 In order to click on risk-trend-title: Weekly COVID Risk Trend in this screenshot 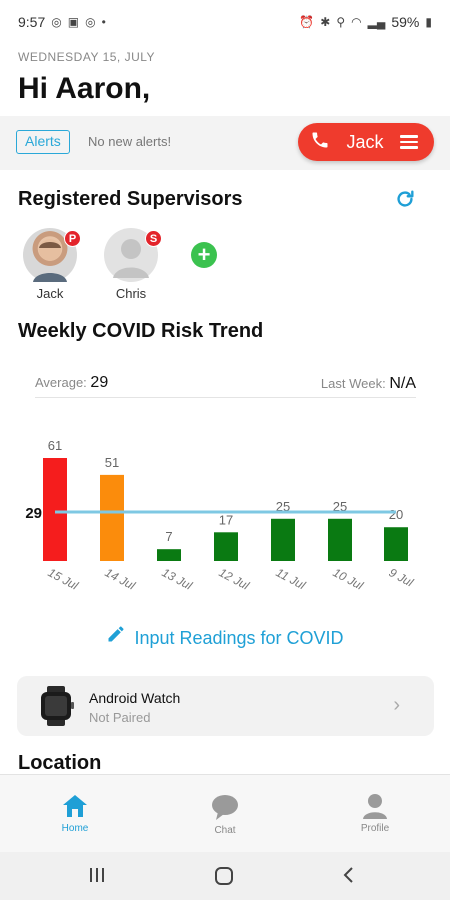, I will do `click(141, 331)`.